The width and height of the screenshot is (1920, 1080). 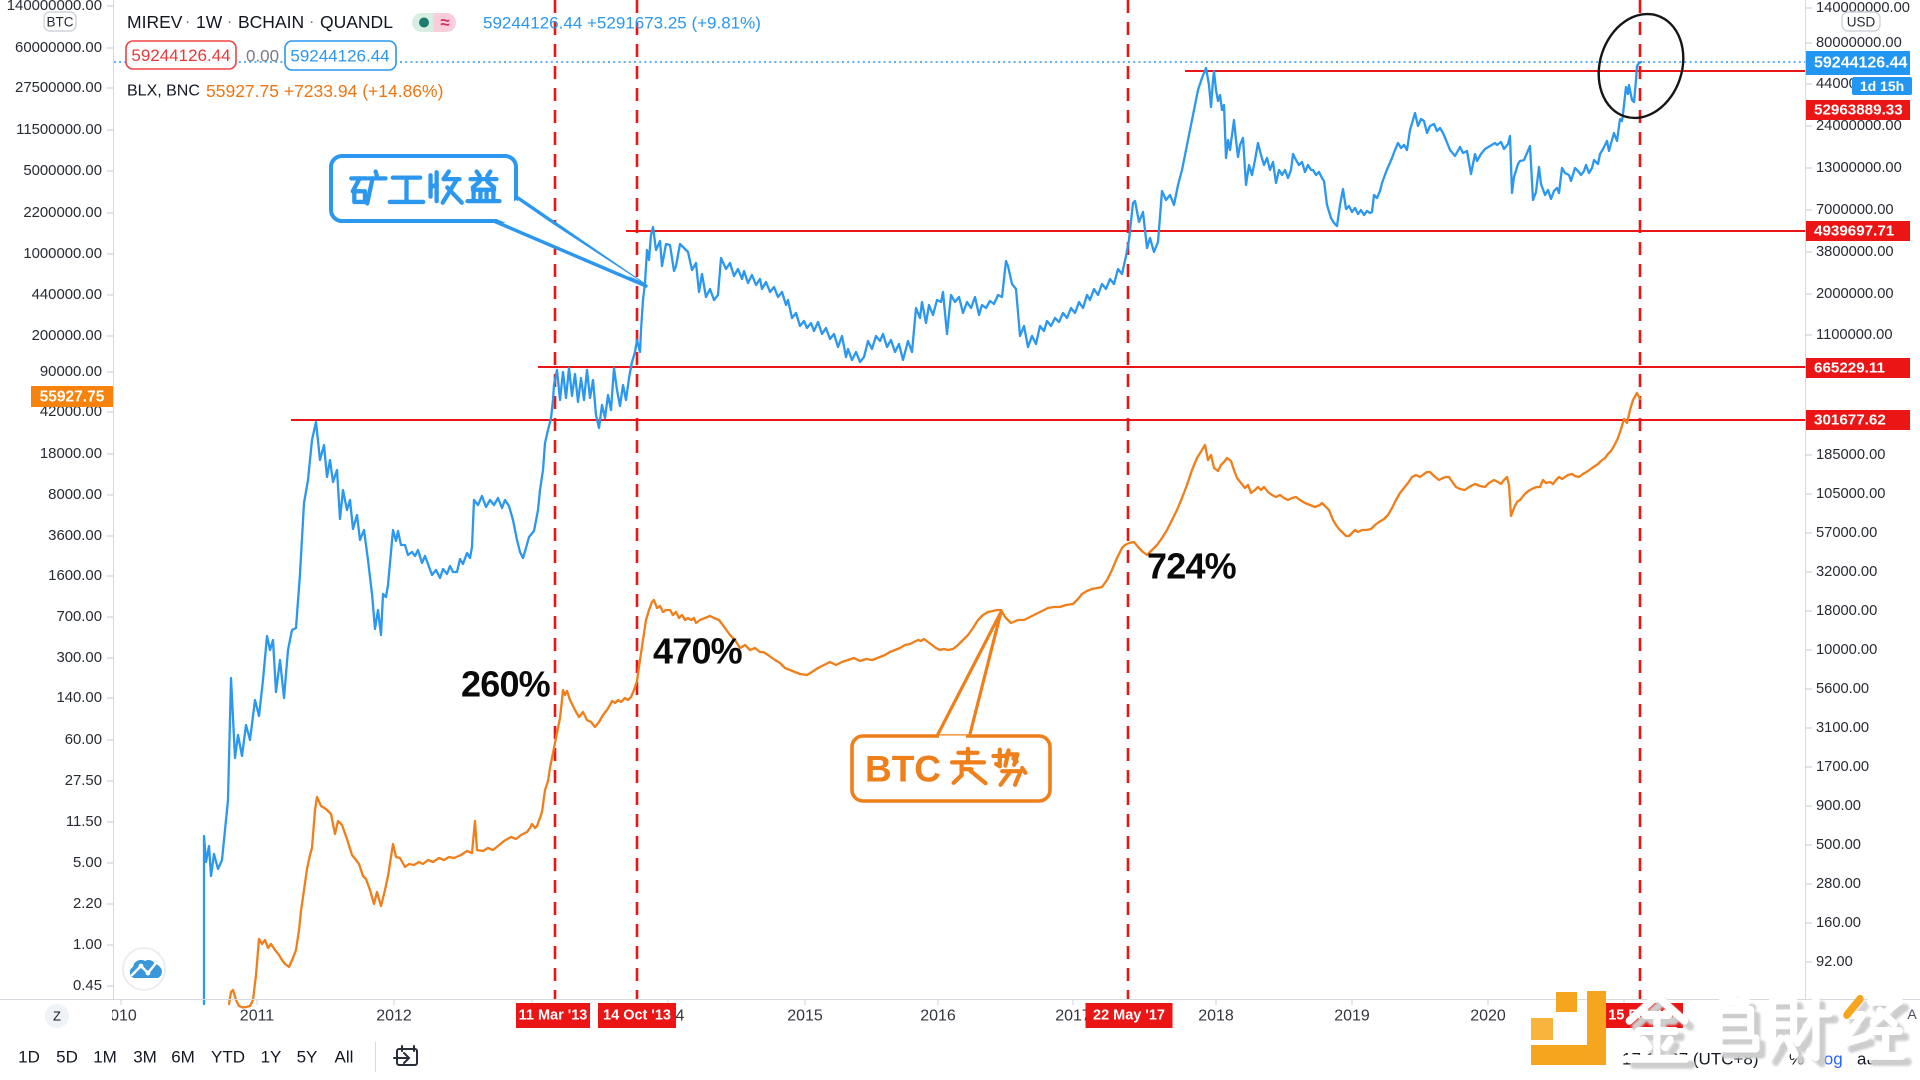 What do you see at coordinates (67, 336) in the screenshot?
I see `svg-text: 200000.00` at bounding box center [67, 336].